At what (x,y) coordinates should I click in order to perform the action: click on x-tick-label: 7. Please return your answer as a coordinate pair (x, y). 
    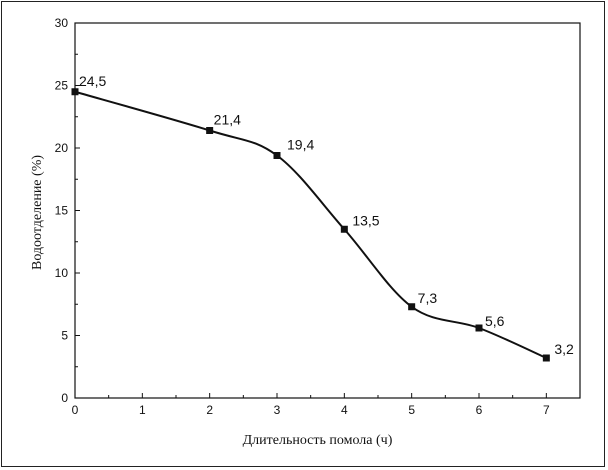
    Looking at the image, I should click on (546, 410).